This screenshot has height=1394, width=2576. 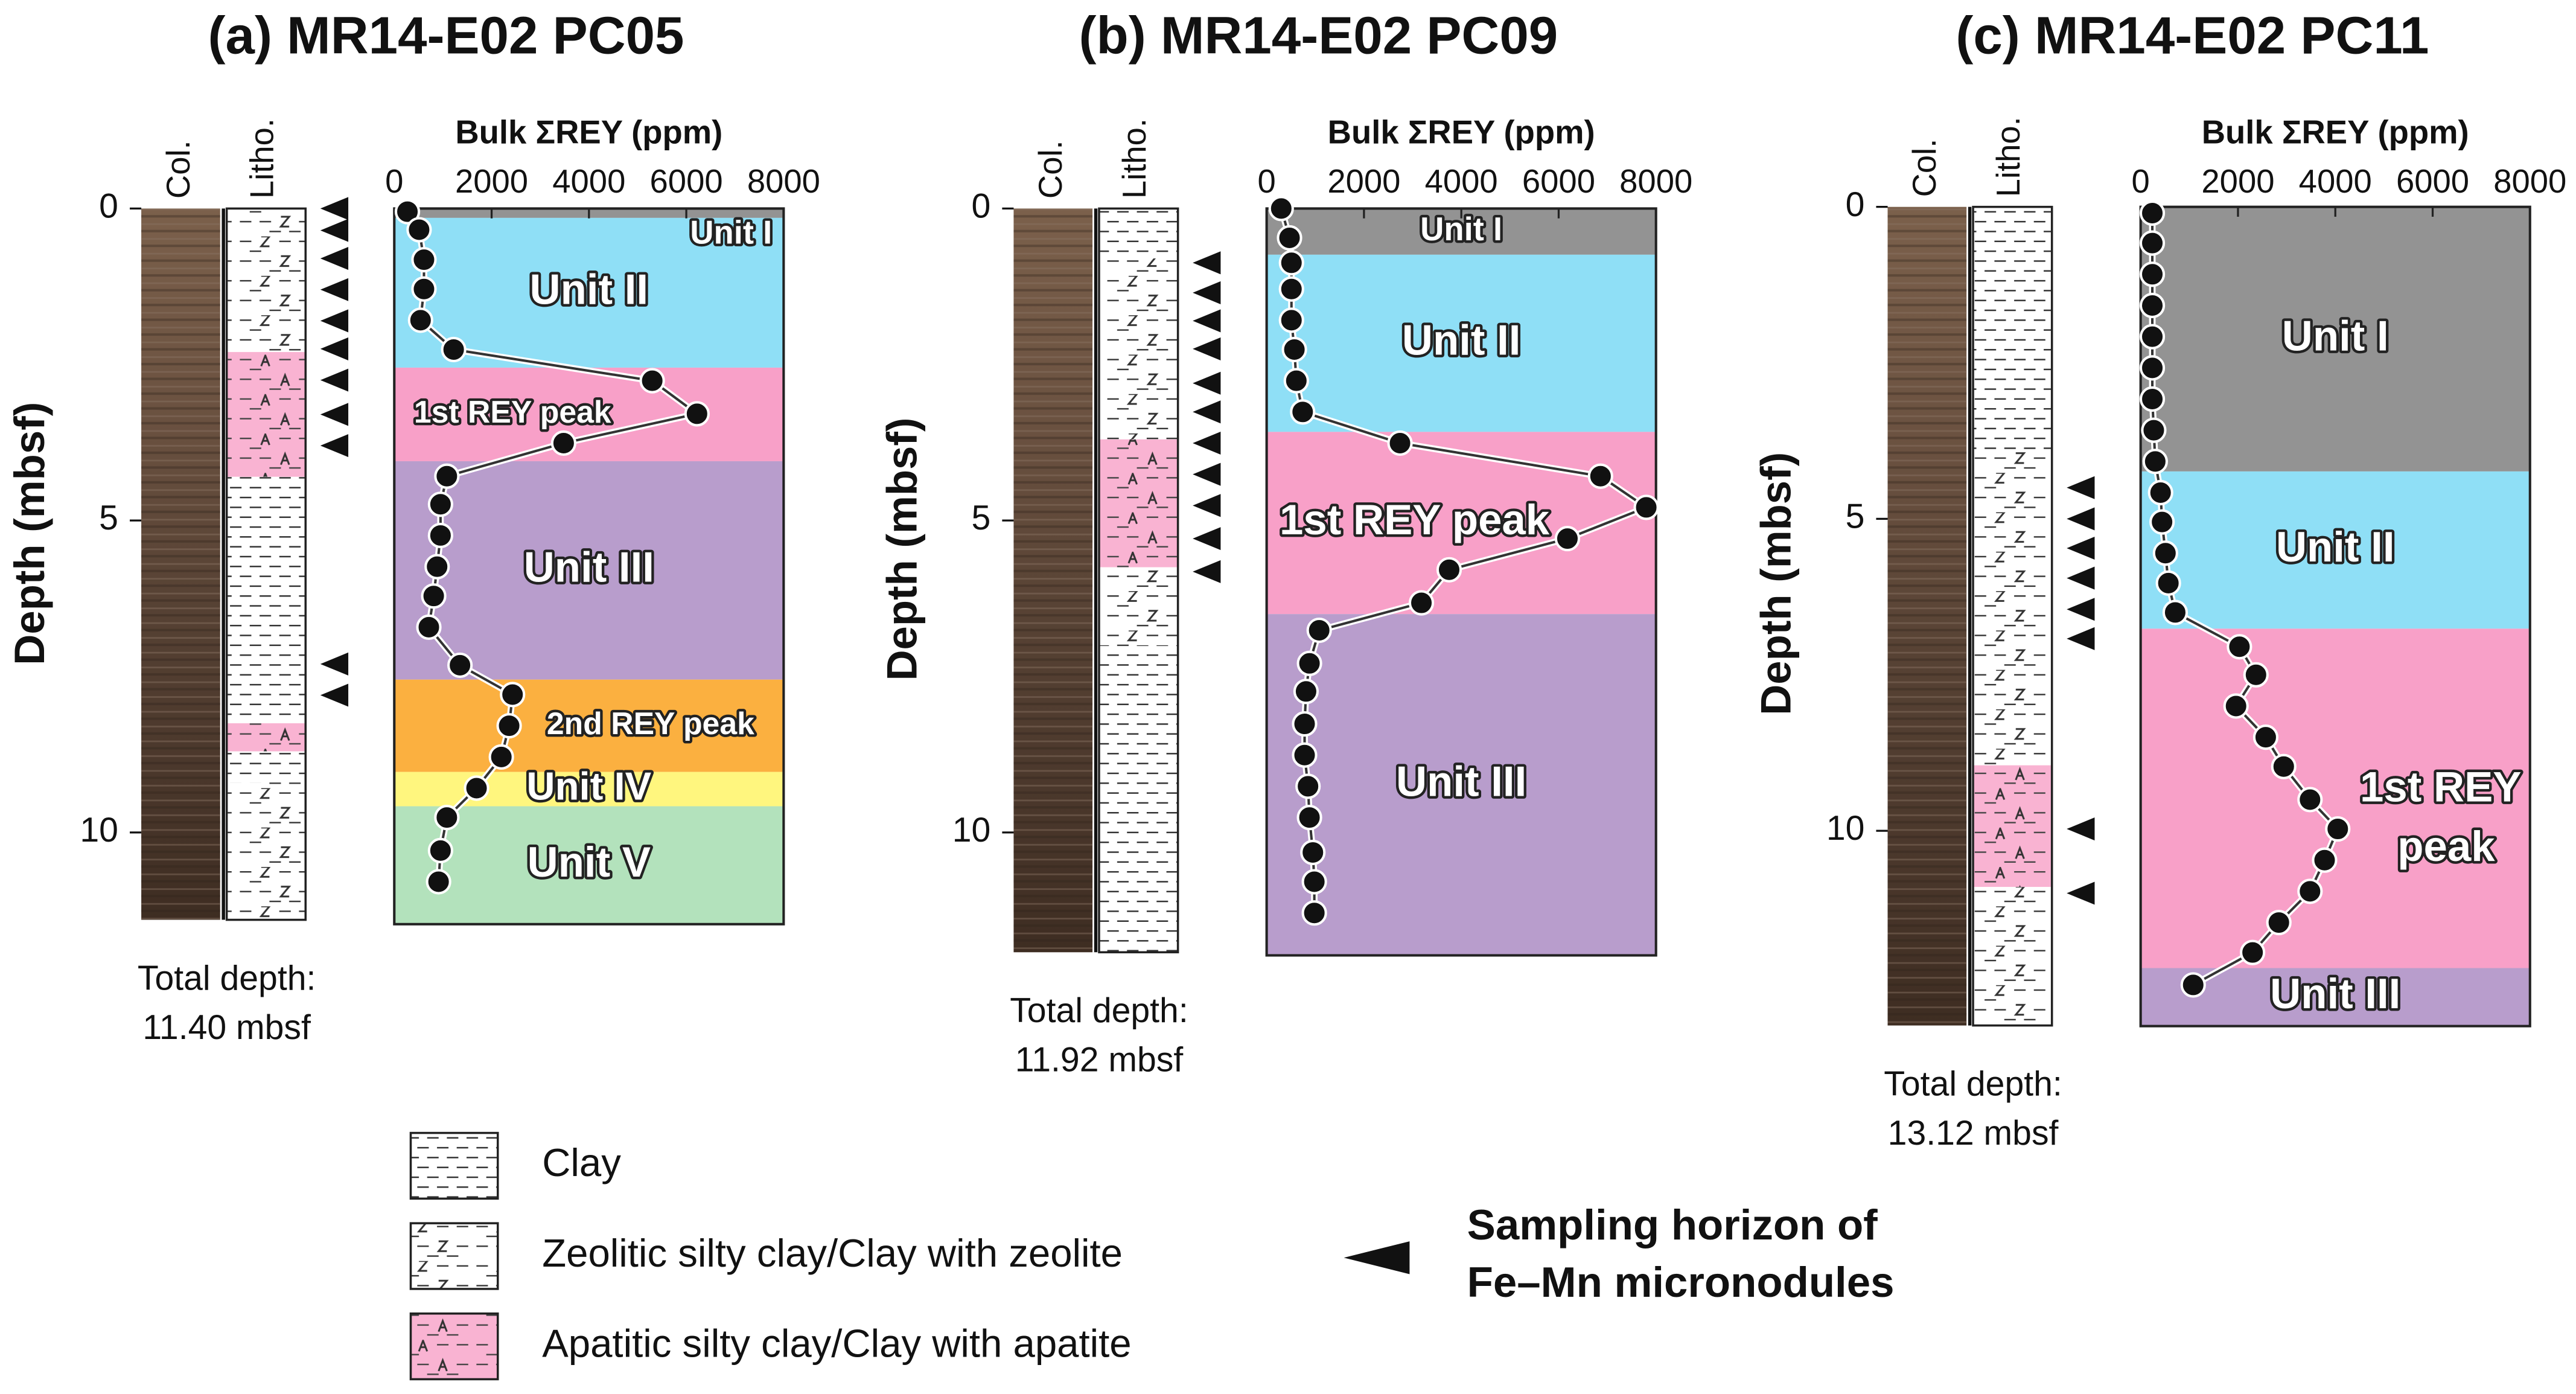 I want to click on core-color-texture, so click(x=180, y=564).